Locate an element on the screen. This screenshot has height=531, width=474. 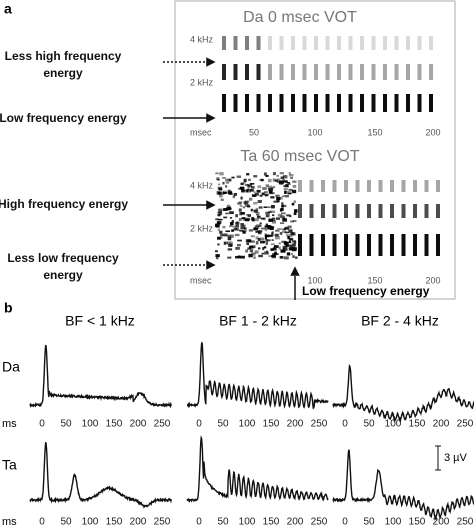
time-unit: msec is located at coordinates (201, 280).